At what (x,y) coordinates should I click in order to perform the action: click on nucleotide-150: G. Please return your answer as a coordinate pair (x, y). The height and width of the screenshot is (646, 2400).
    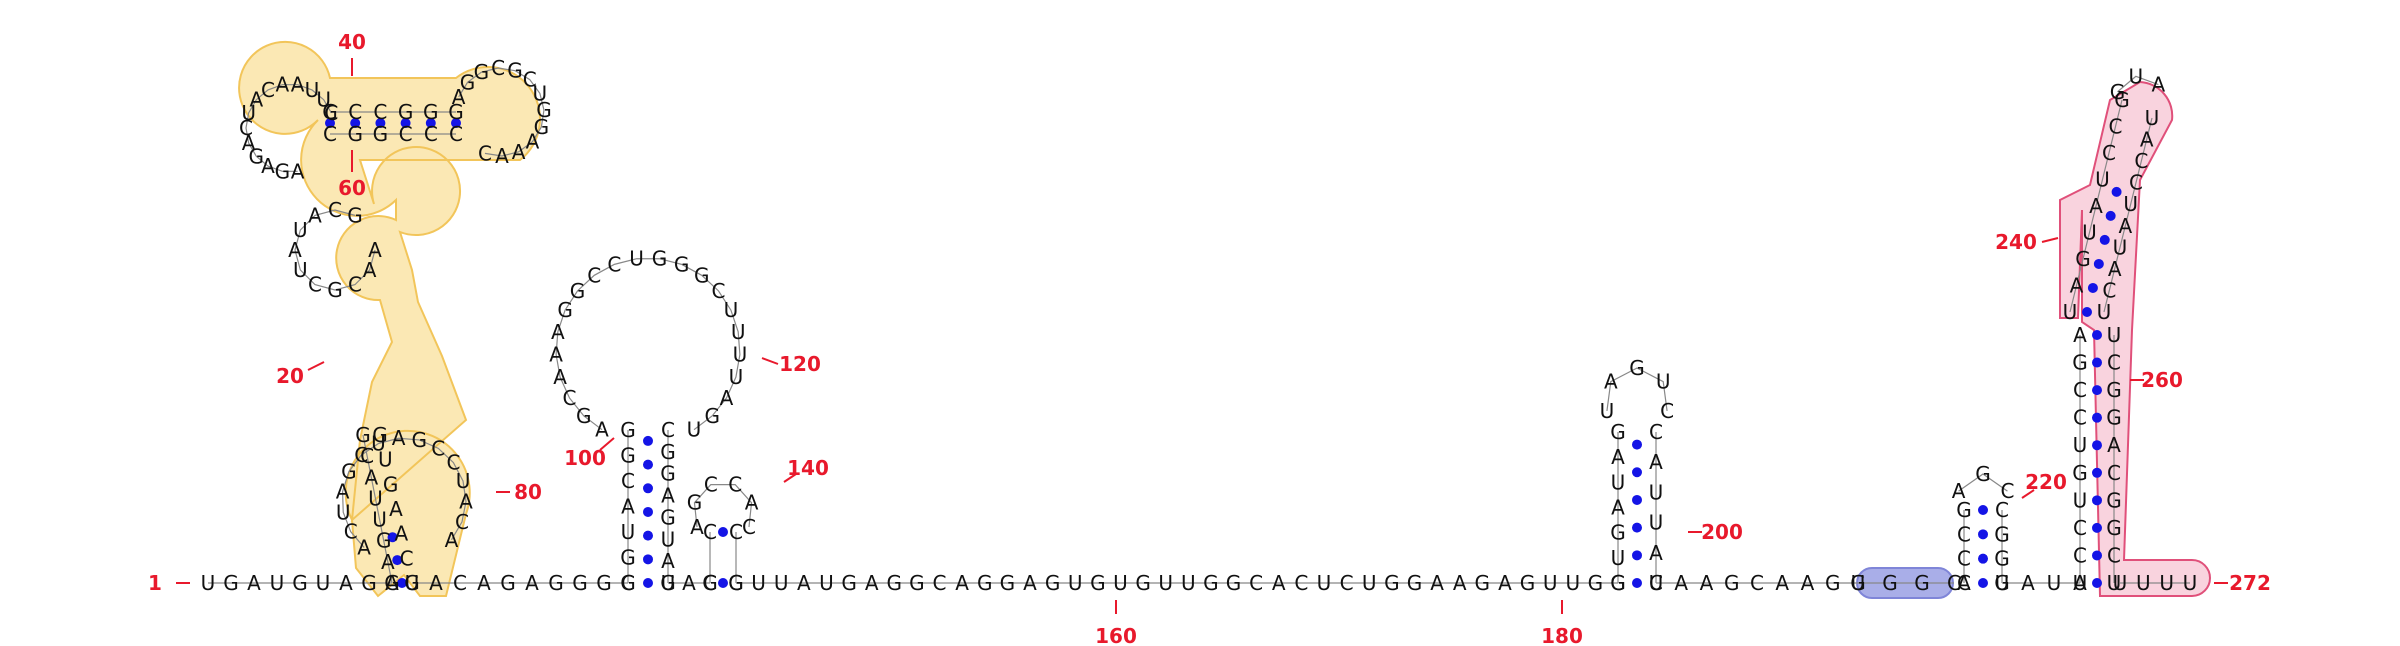
    Looking at the image, I should click on (1833, 583).